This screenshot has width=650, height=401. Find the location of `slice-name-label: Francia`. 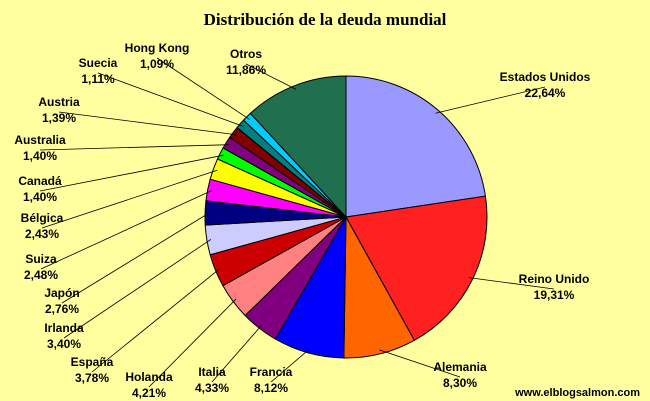

slice-name-label: Francia is located at coordinates (271, 372).